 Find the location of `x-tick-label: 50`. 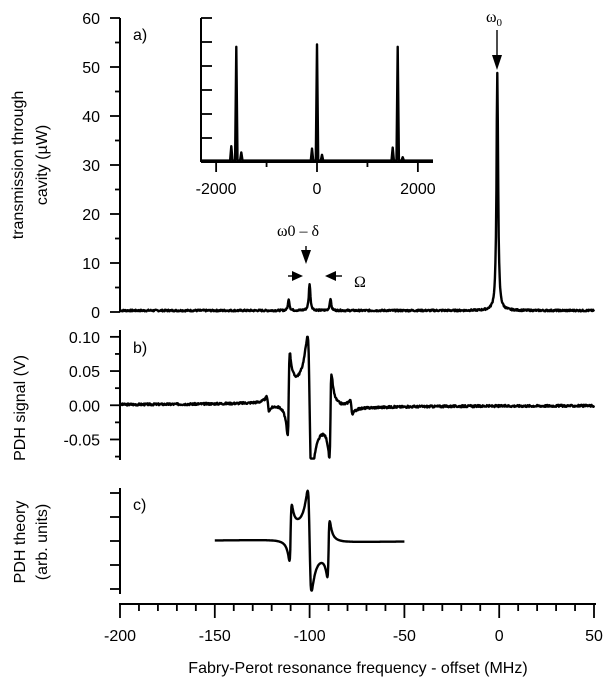

x-tick-label: 50 is located at coordinates (594, 636).